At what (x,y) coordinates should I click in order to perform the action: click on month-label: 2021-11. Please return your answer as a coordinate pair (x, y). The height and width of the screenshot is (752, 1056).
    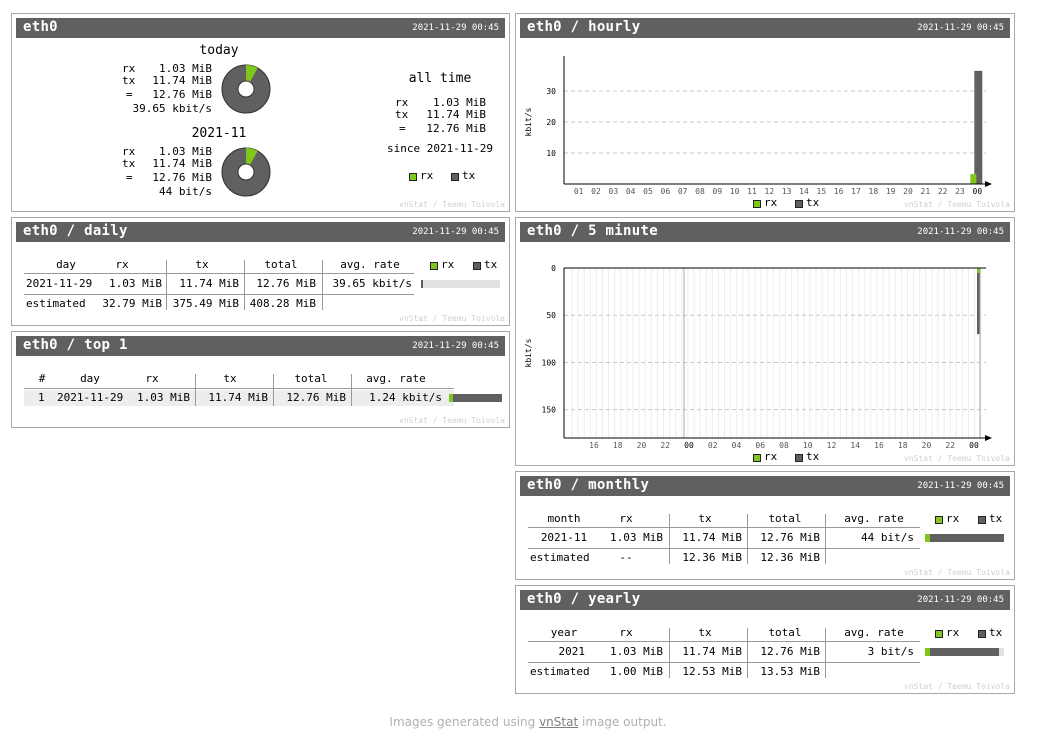
    Looking at the image, I should click on (219, 133).